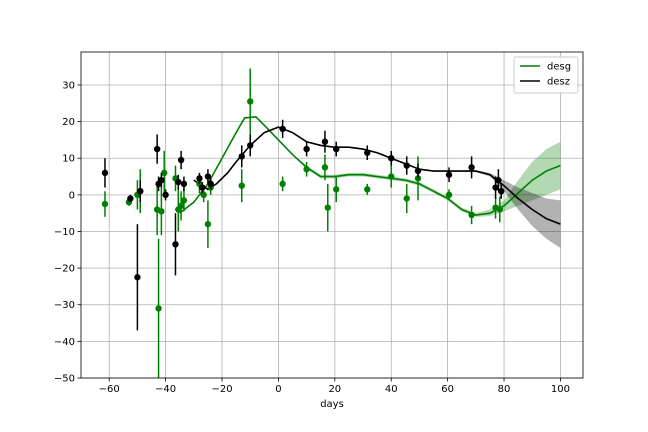 The height and width of the screenshot is (432, 648). I want to click on x-tick-label: 60, so click(447, 389).